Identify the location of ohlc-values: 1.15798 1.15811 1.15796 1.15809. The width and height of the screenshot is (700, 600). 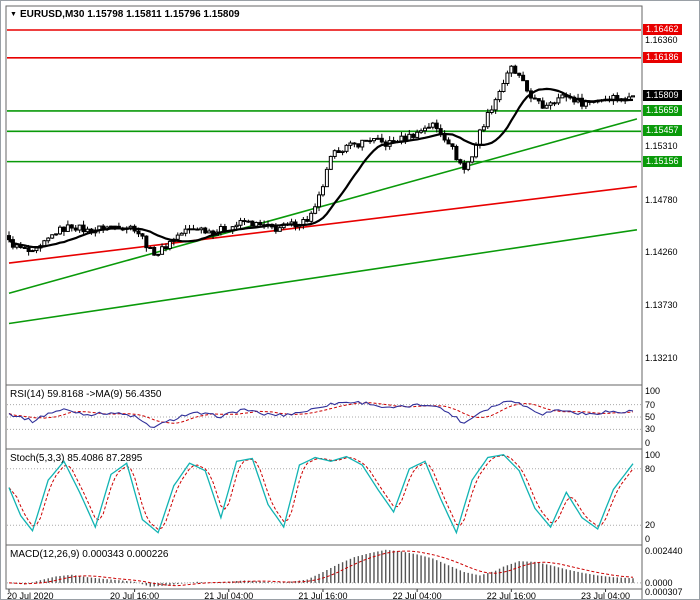
(163, 14).